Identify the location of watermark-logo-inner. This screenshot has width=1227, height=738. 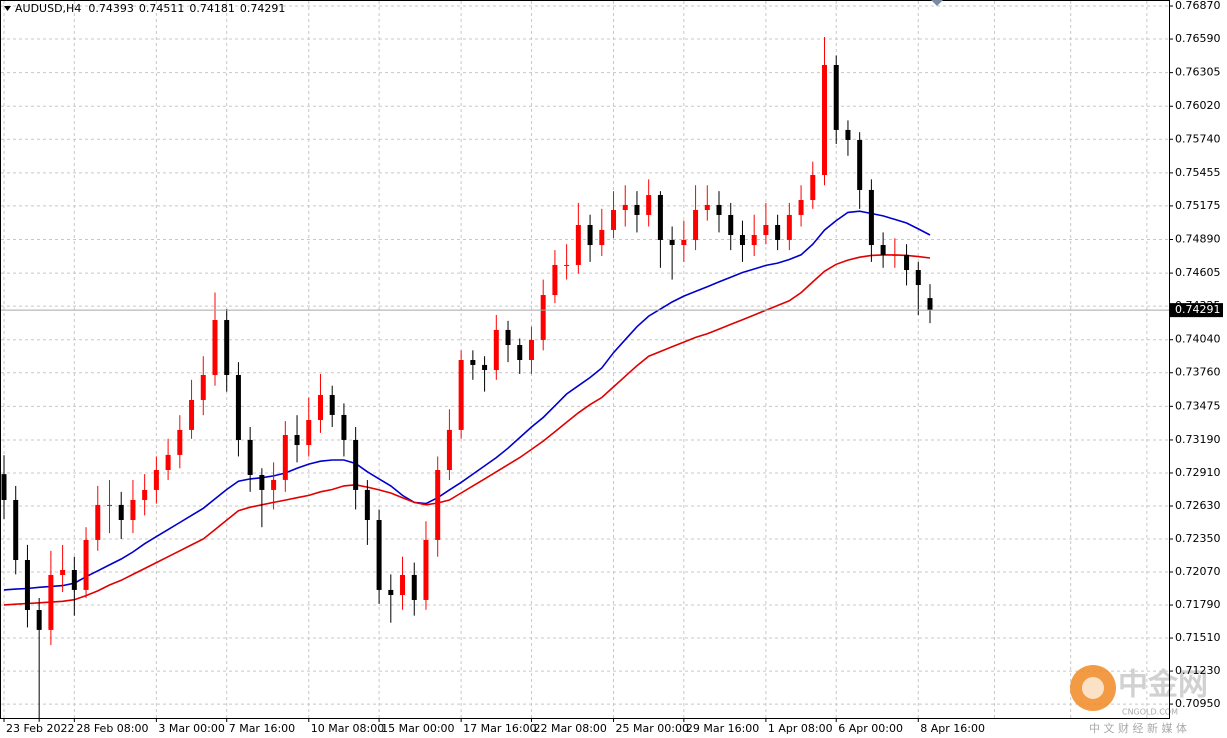
(1093, 688).